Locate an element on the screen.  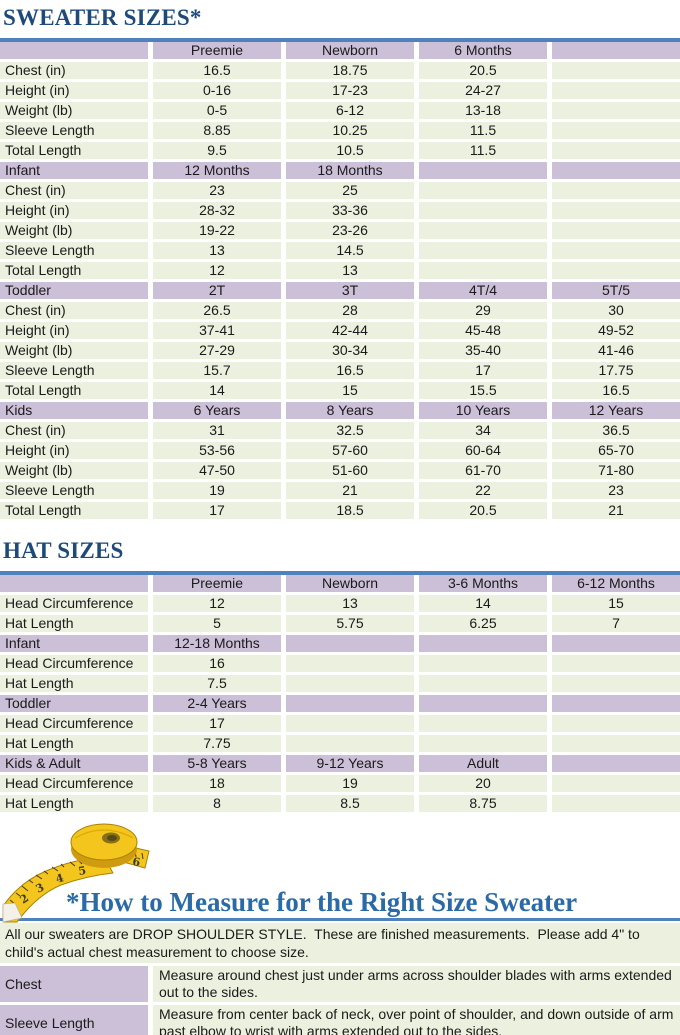
value-cell: 49-52 is located at coordinates (616, 330).